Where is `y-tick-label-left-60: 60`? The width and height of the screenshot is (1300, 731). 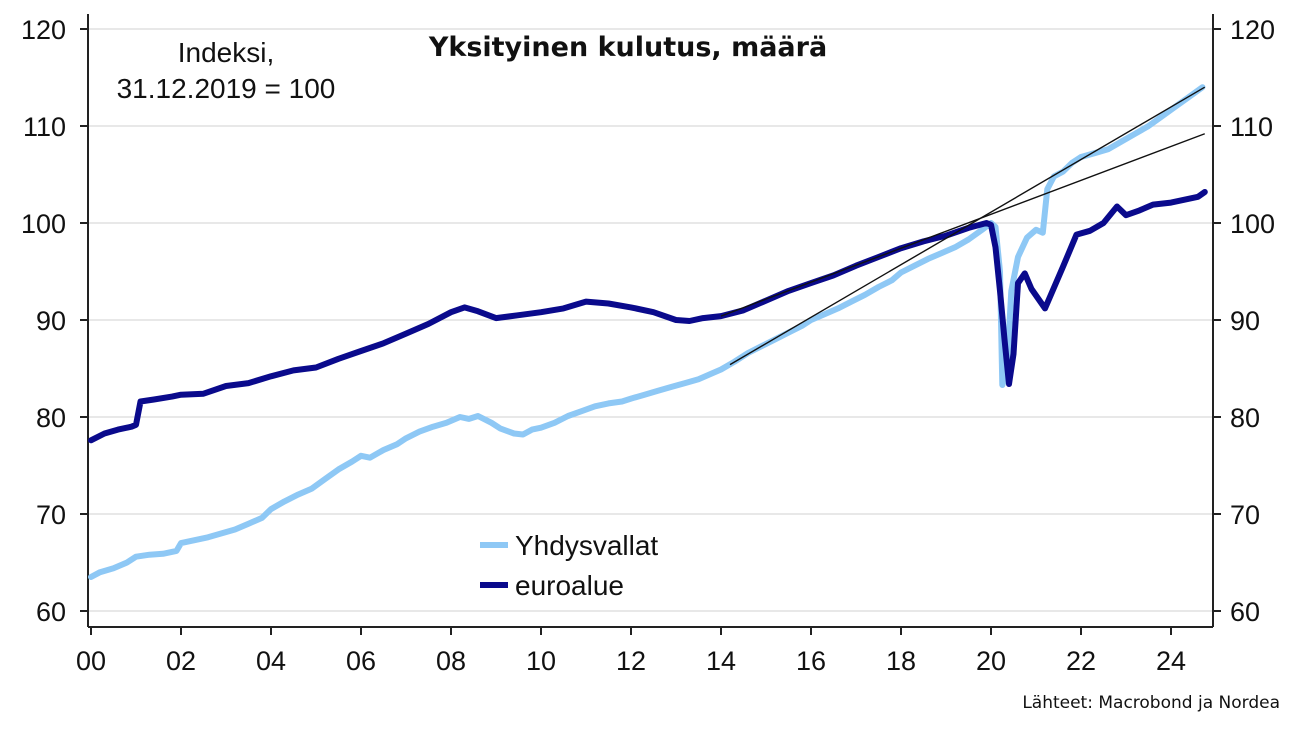 y-tick-label-left-60: 60 is located at coordinates (51, 612).